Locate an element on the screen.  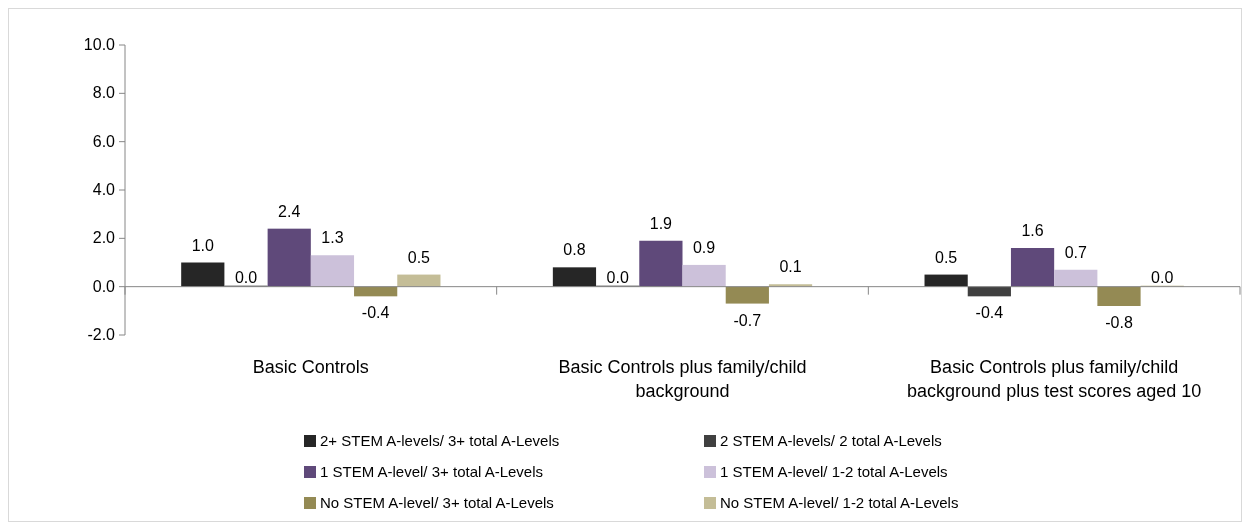
legend-label: No STEM A-level/ 3+ total A-Levels is located at coordinates (437, 502).